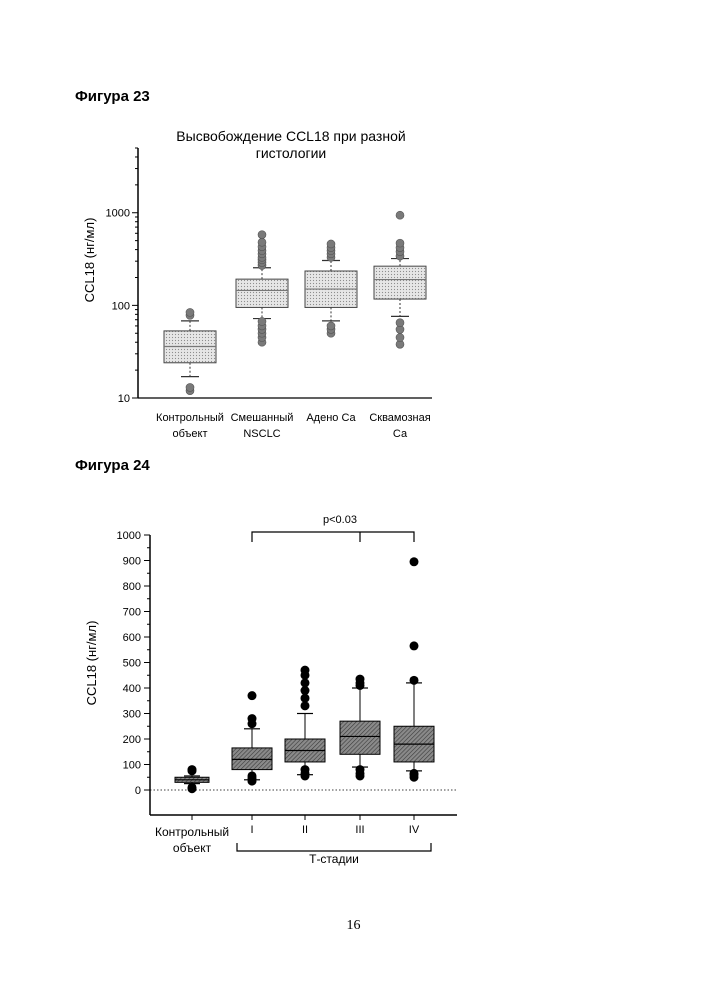  What do you see at coordinates (334, 859) in the screenshot?
I see `group-label: Т-стадии` at bounding box center [334, 859].